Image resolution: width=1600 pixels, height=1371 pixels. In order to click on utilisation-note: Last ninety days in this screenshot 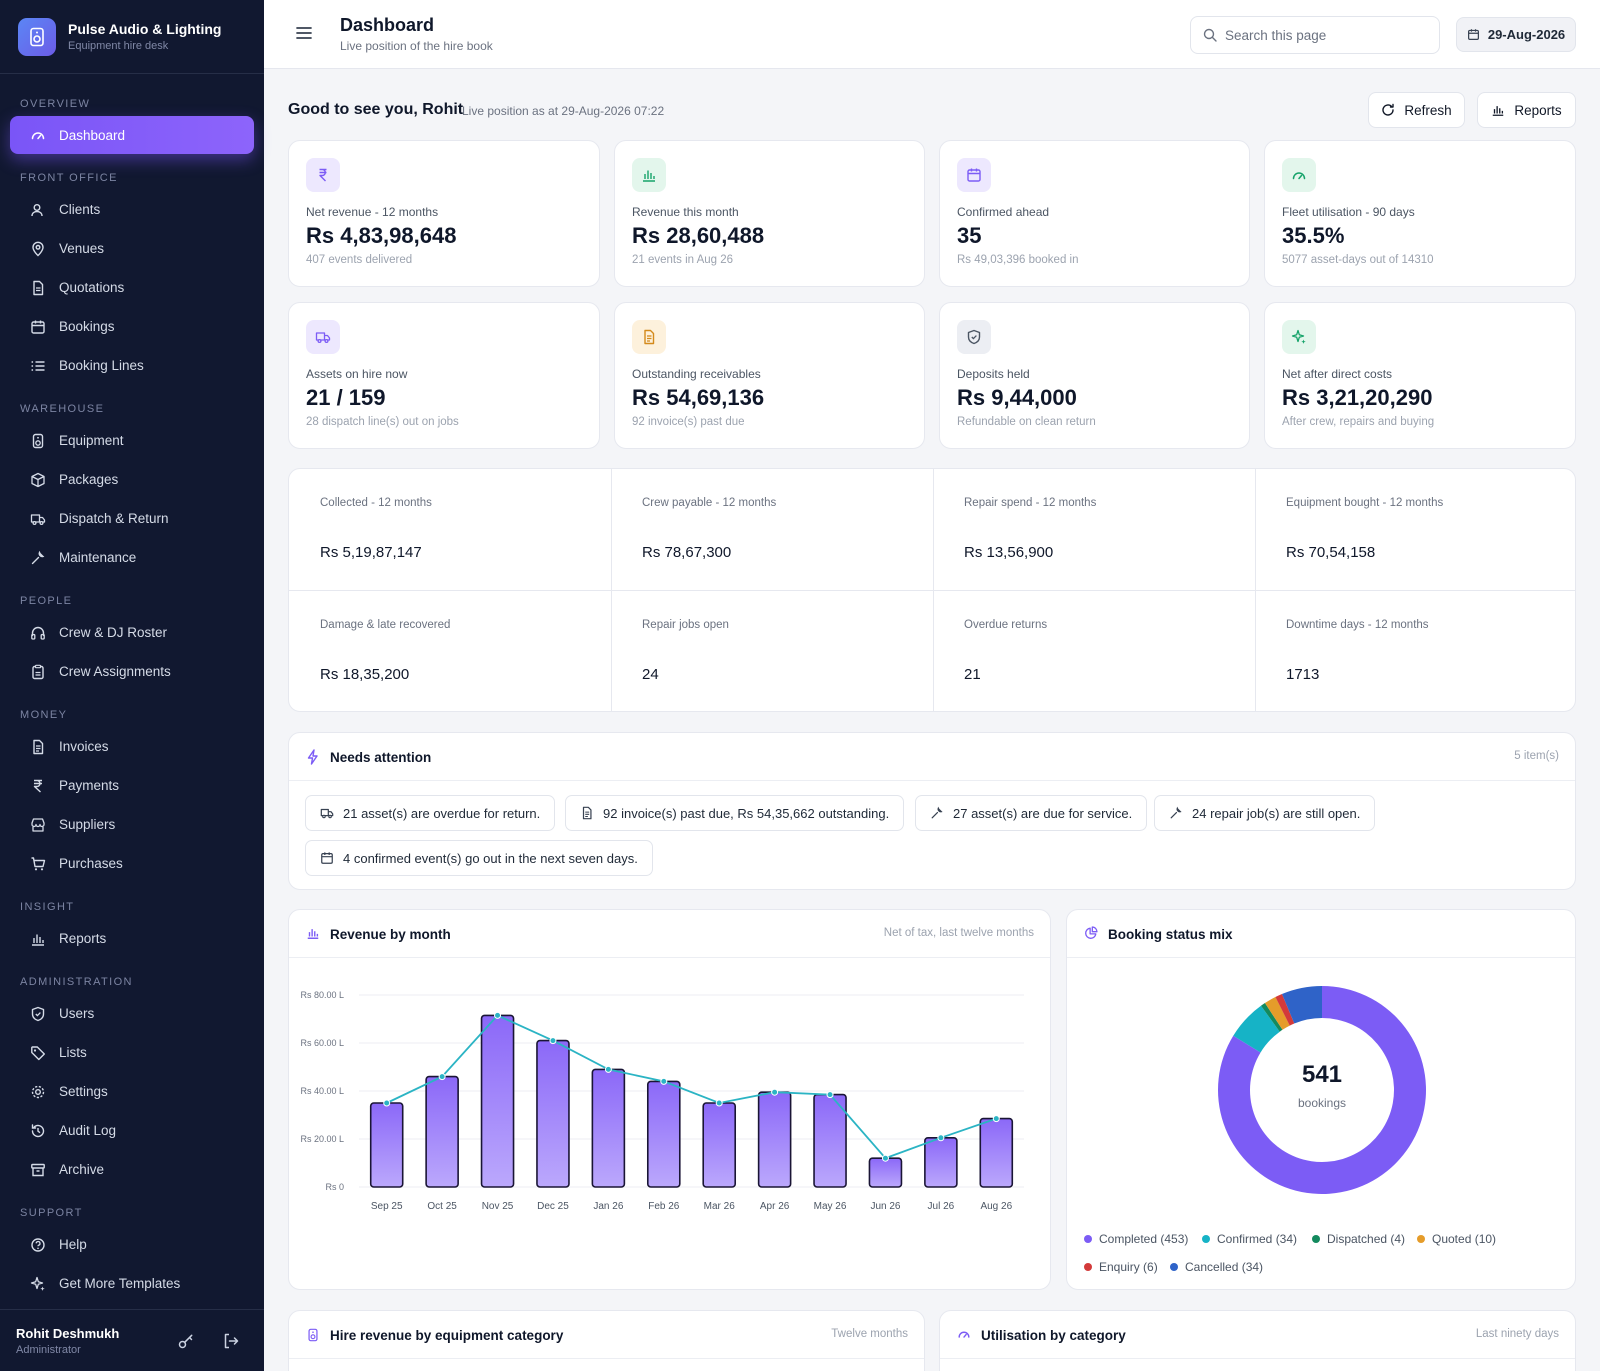, I will do `click(1517, 1334)`.